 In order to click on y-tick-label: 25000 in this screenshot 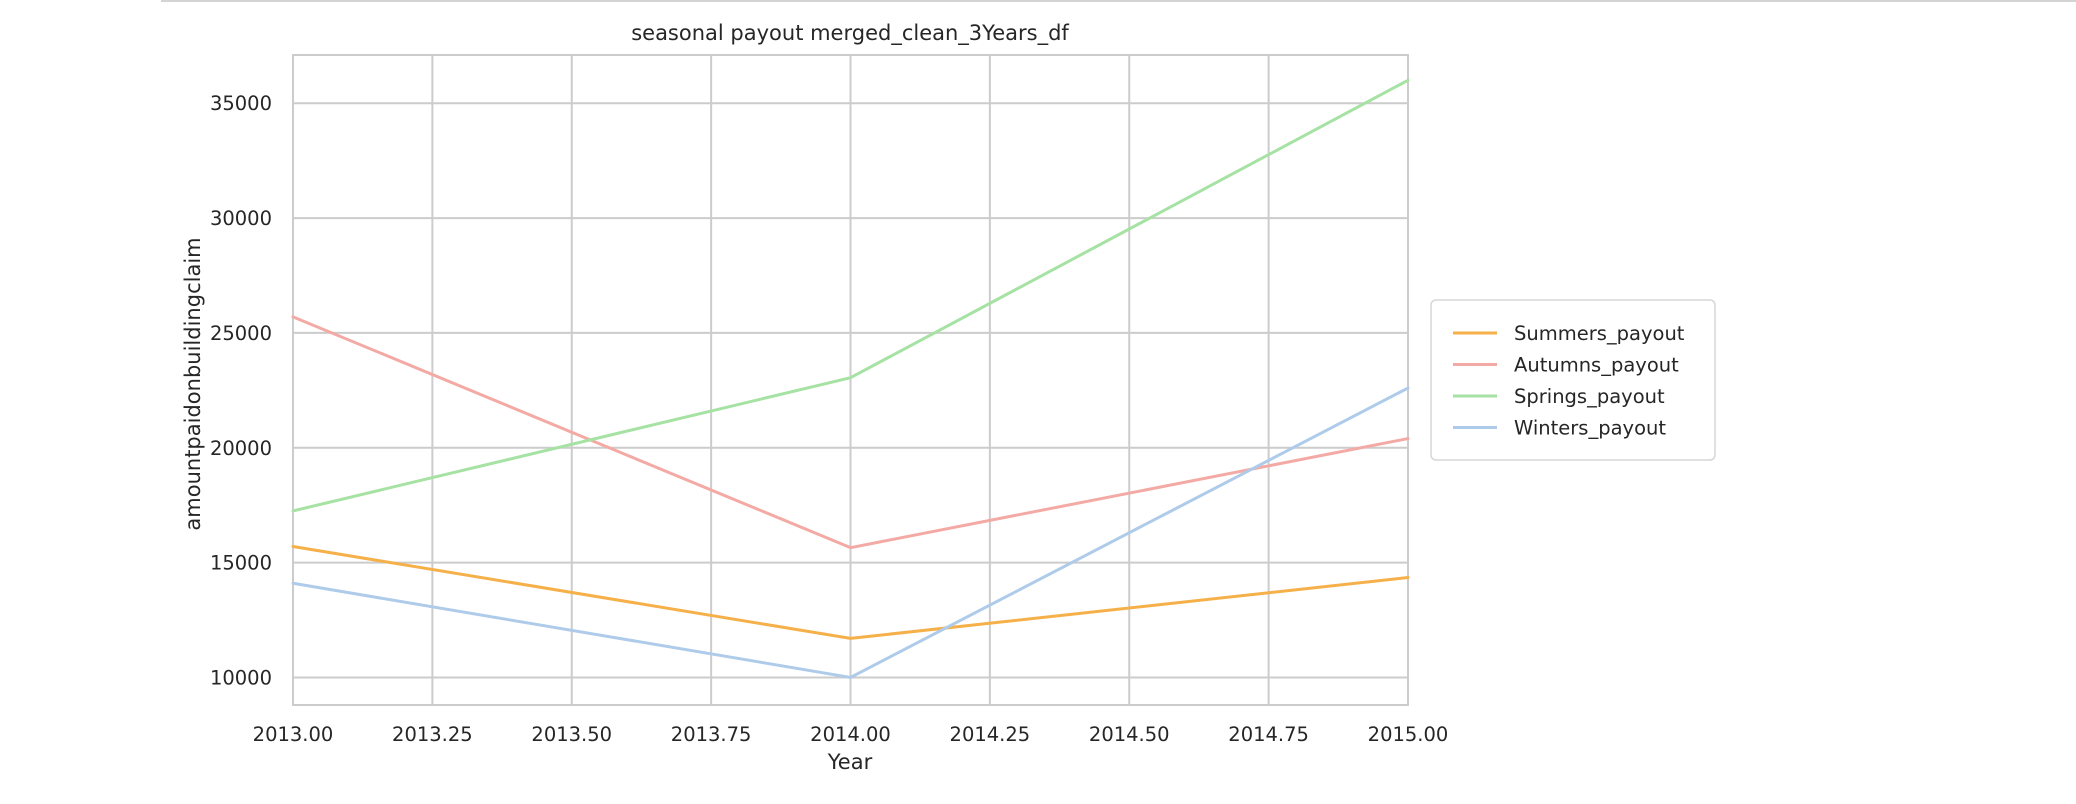, I will do `click(241, 333)`.